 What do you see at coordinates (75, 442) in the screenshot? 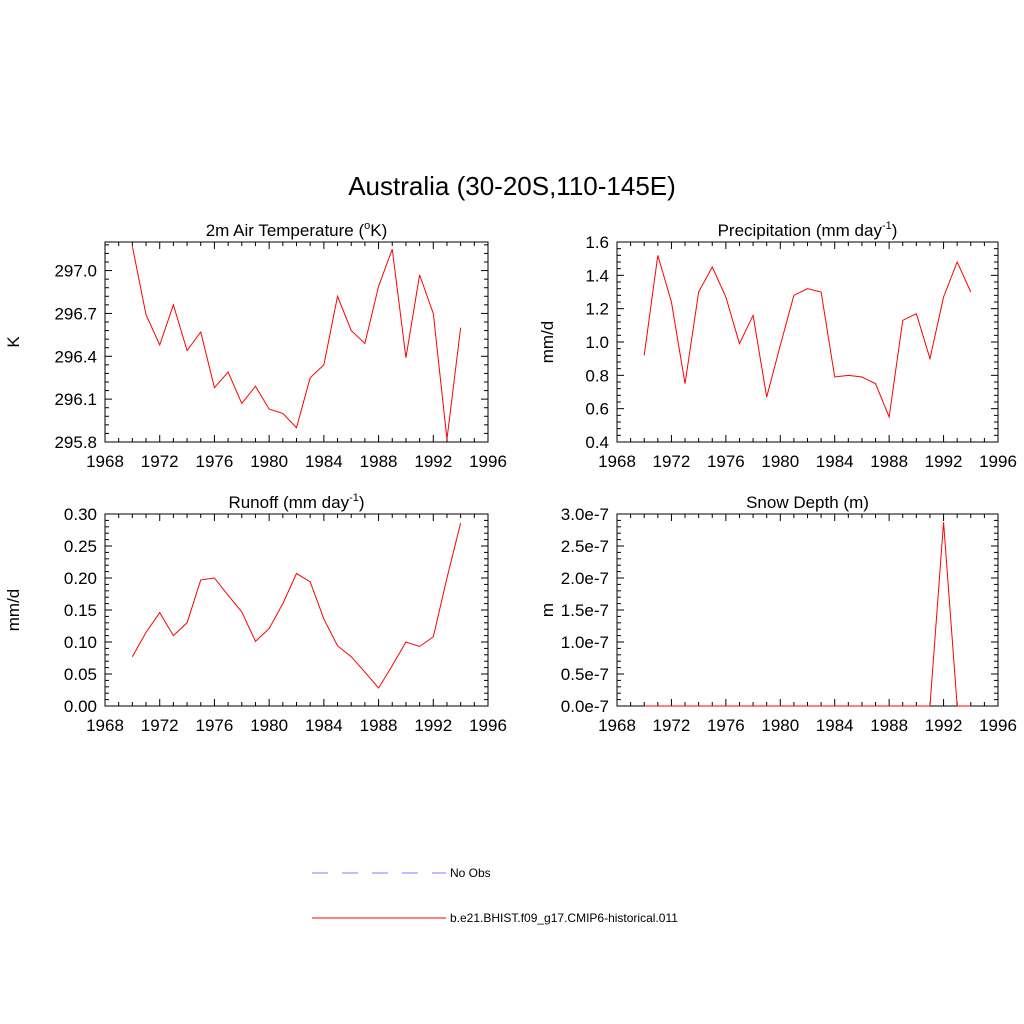
I see `y-tick-label: 295.8` at bounding box center [75, 442].